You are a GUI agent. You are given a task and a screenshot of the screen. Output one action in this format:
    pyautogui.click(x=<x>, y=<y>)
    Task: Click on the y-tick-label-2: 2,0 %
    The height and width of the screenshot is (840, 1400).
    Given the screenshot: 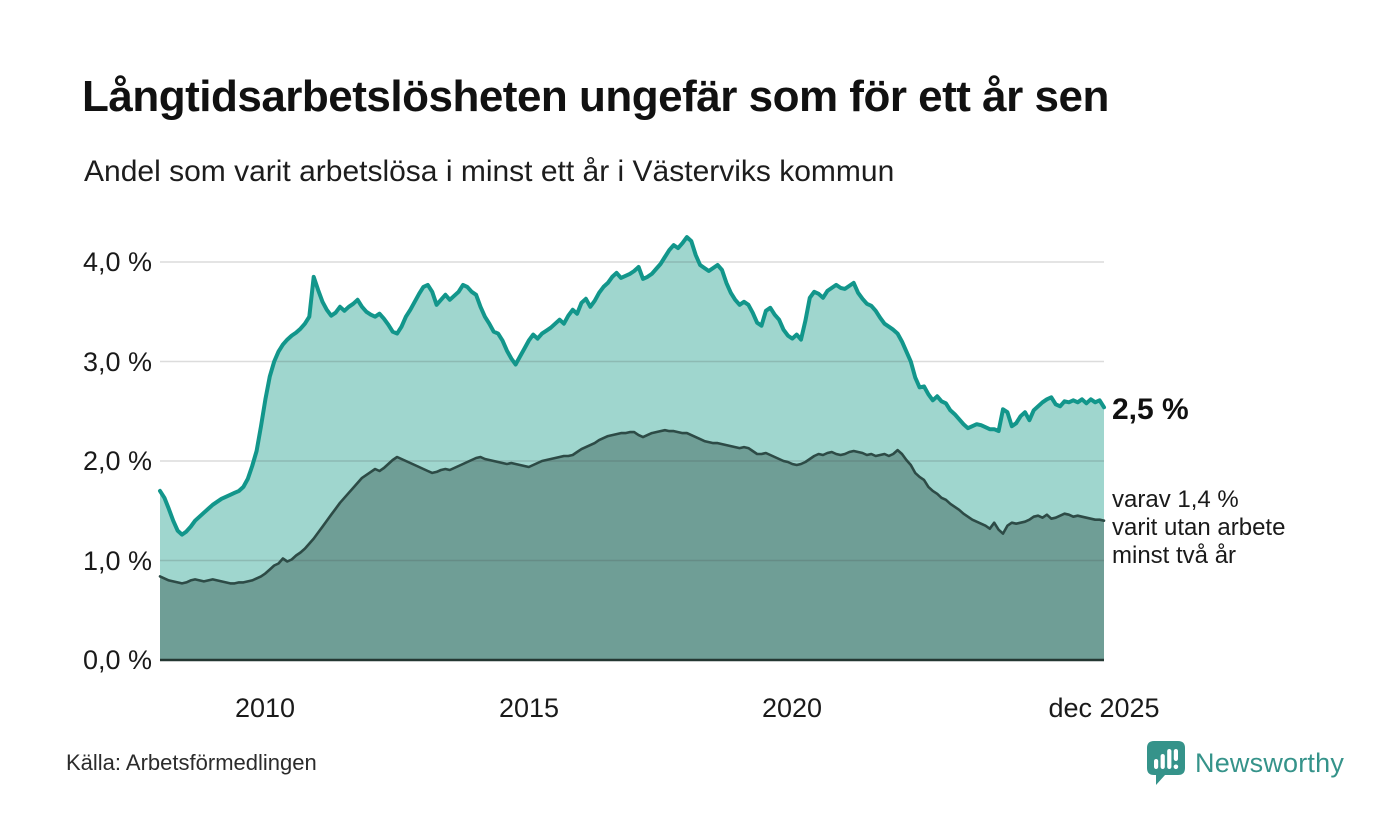 What is the action you would take?
    pyautogui.click(x=117, y=461)
    